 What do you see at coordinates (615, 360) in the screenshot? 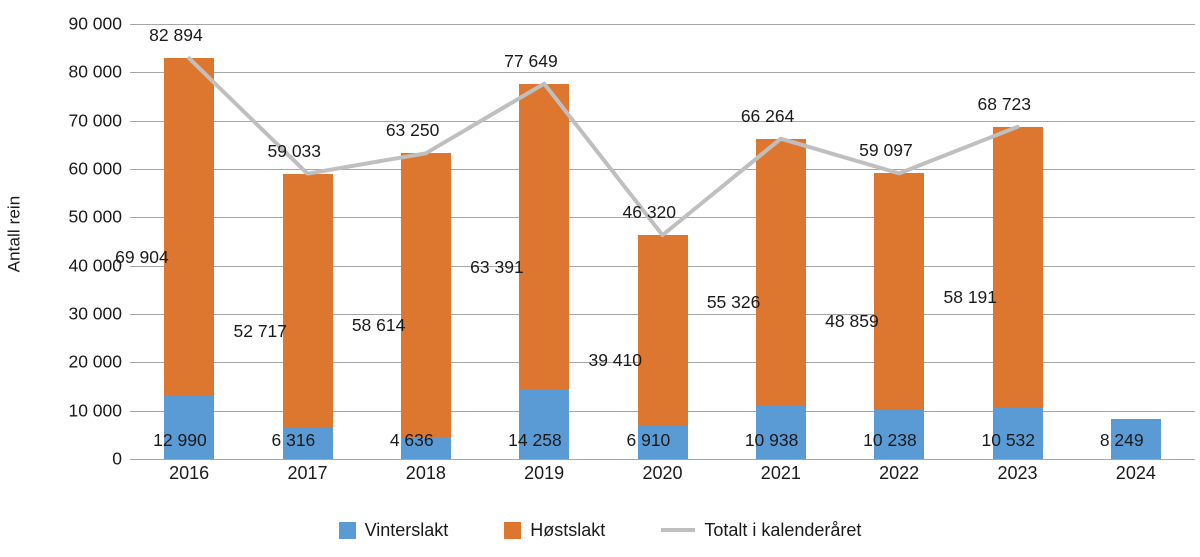
I see `data-label-hostslakt: 39 410` at bounding box center [615, 360].